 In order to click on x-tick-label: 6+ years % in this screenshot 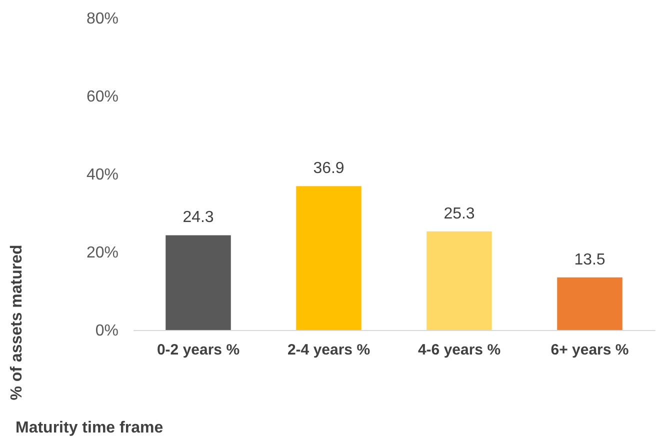, I will do `click(589, 350)`.